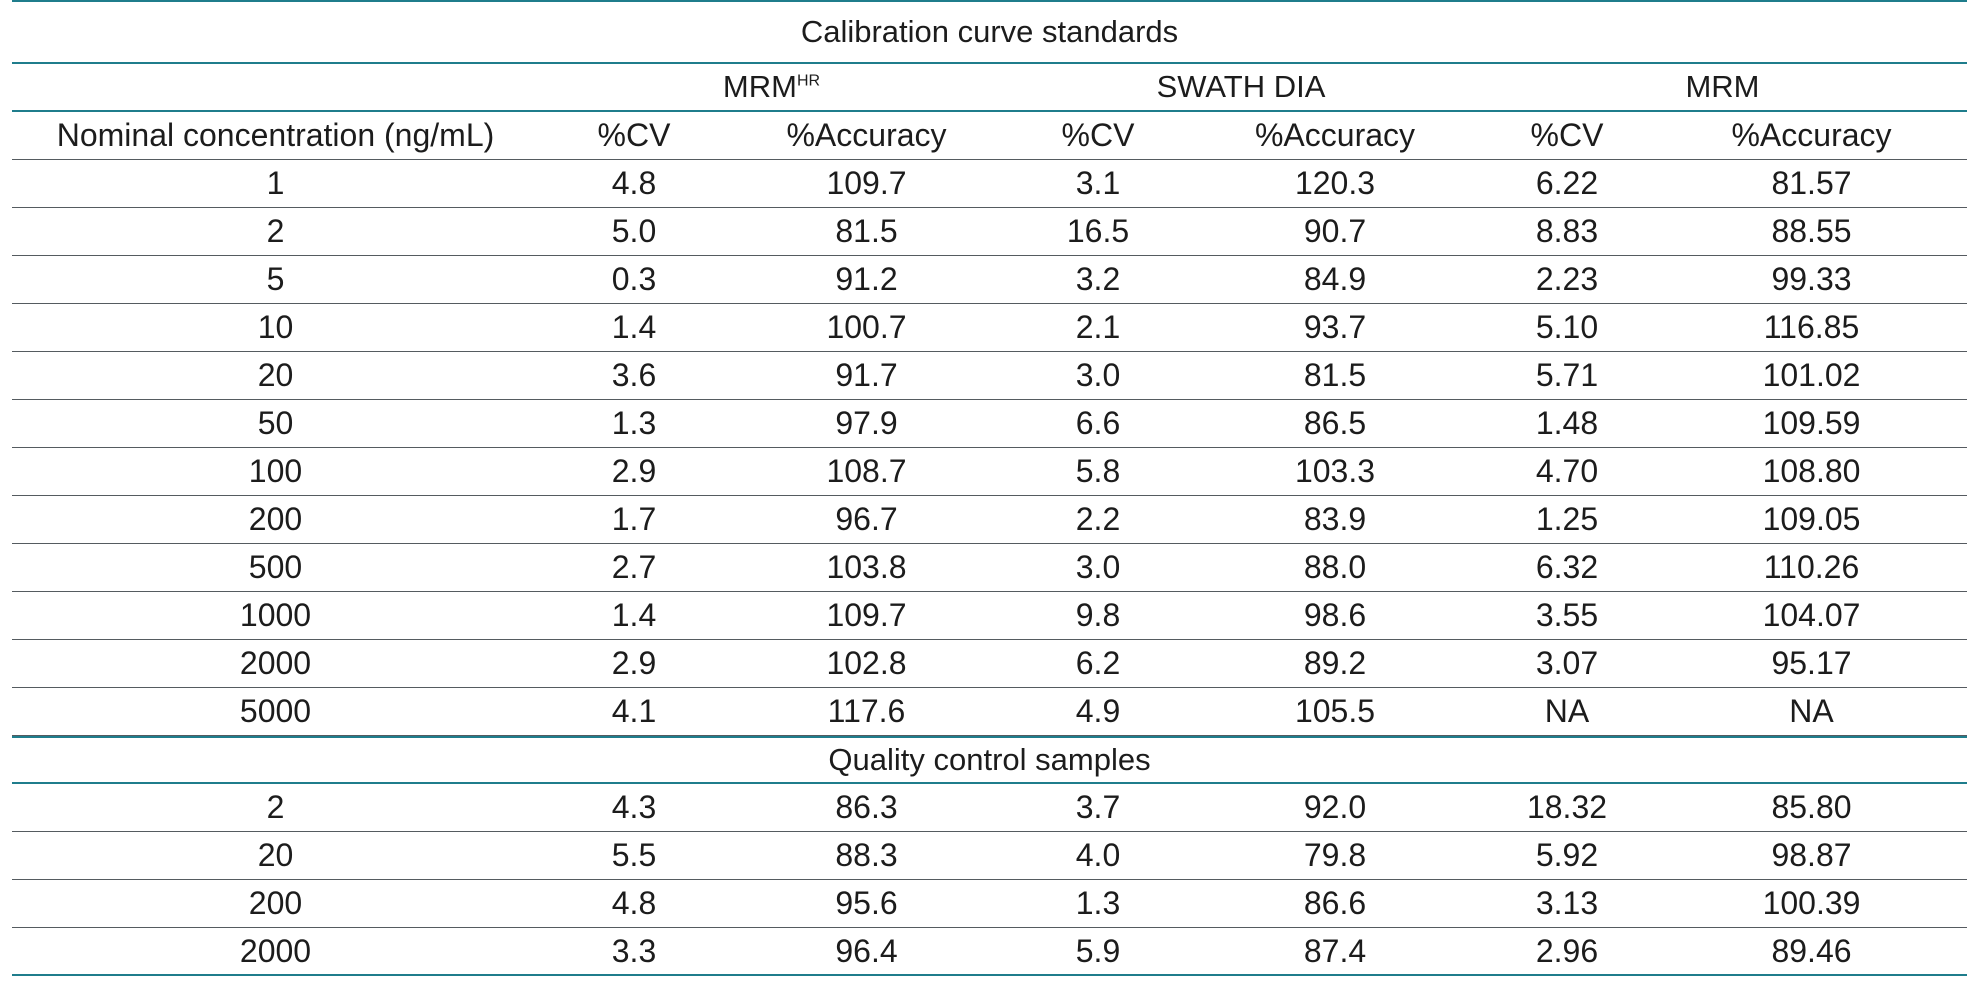  I want to click on qc-section-title: Quality control samples, so click(989, 760).